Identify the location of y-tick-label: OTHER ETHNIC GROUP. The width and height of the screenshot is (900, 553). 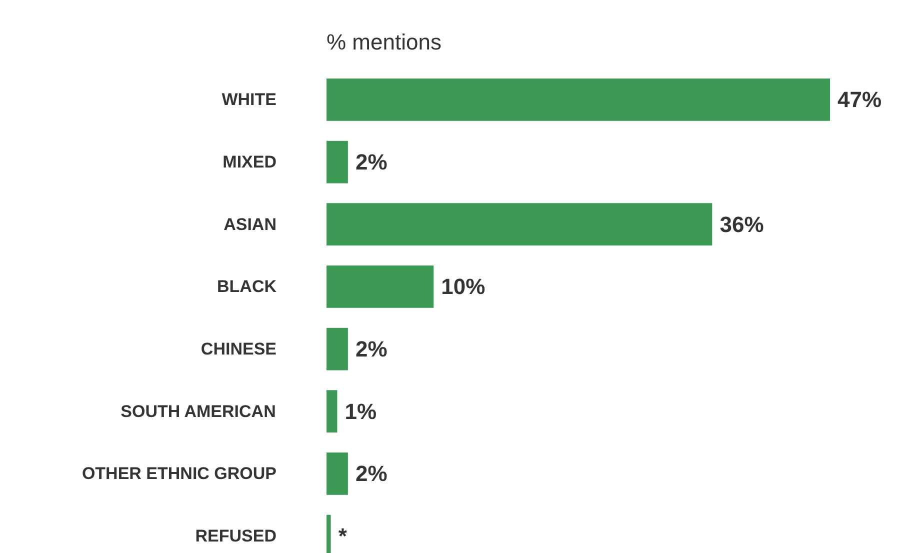
(179, 474).